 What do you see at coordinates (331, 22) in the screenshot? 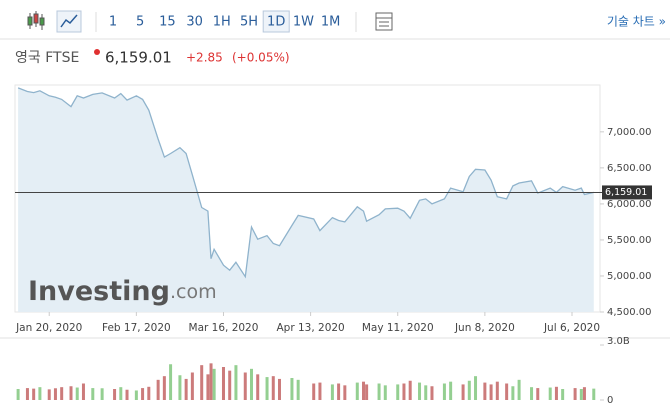
I see `interval-button: 1M` at bounding box center [331, 22].